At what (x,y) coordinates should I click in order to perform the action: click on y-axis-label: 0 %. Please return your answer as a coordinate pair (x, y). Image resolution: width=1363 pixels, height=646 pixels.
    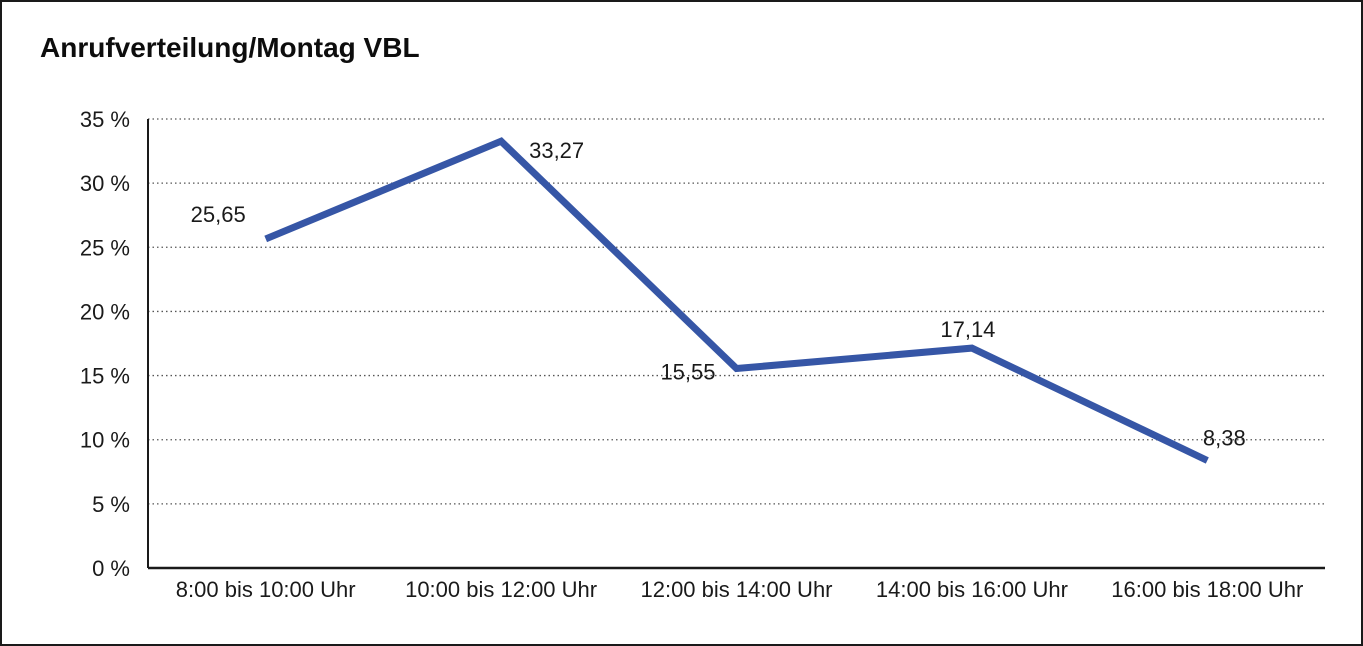
    Looking at the image, I should click on (111, 568).